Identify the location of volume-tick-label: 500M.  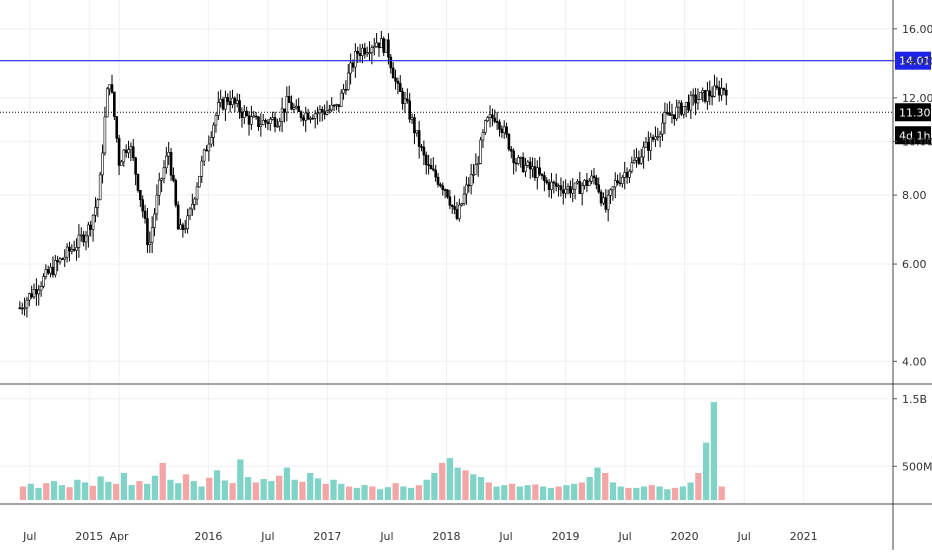
(917, 466).